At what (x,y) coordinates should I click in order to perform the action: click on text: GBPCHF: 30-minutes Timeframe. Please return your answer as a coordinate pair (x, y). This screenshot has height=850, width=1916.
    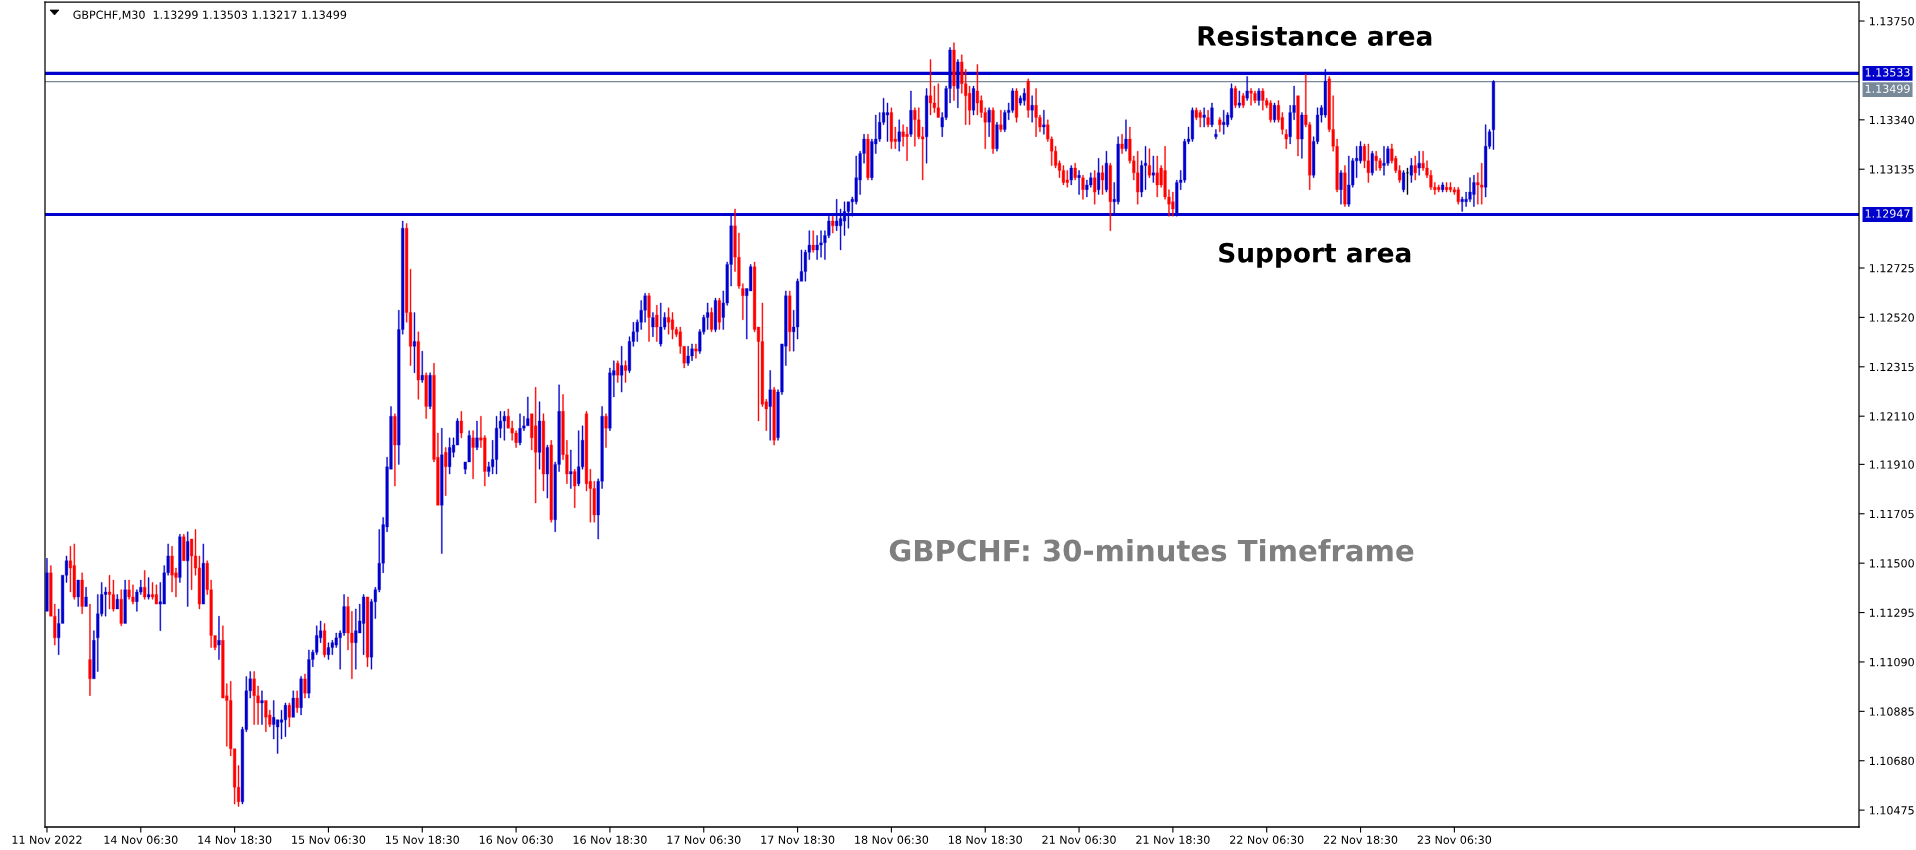
    Looking at the image, I should click on (1151, 550).